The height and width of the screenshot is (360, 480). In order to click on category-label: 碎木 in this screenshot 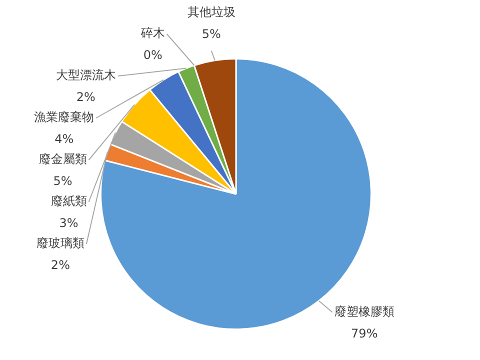, I will do `click(152, 33)`.